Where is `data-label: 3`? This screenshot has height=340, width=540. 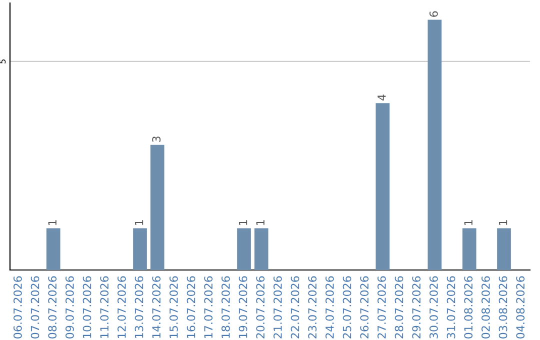 data-label: 3 is located at coordinates (156, 139).